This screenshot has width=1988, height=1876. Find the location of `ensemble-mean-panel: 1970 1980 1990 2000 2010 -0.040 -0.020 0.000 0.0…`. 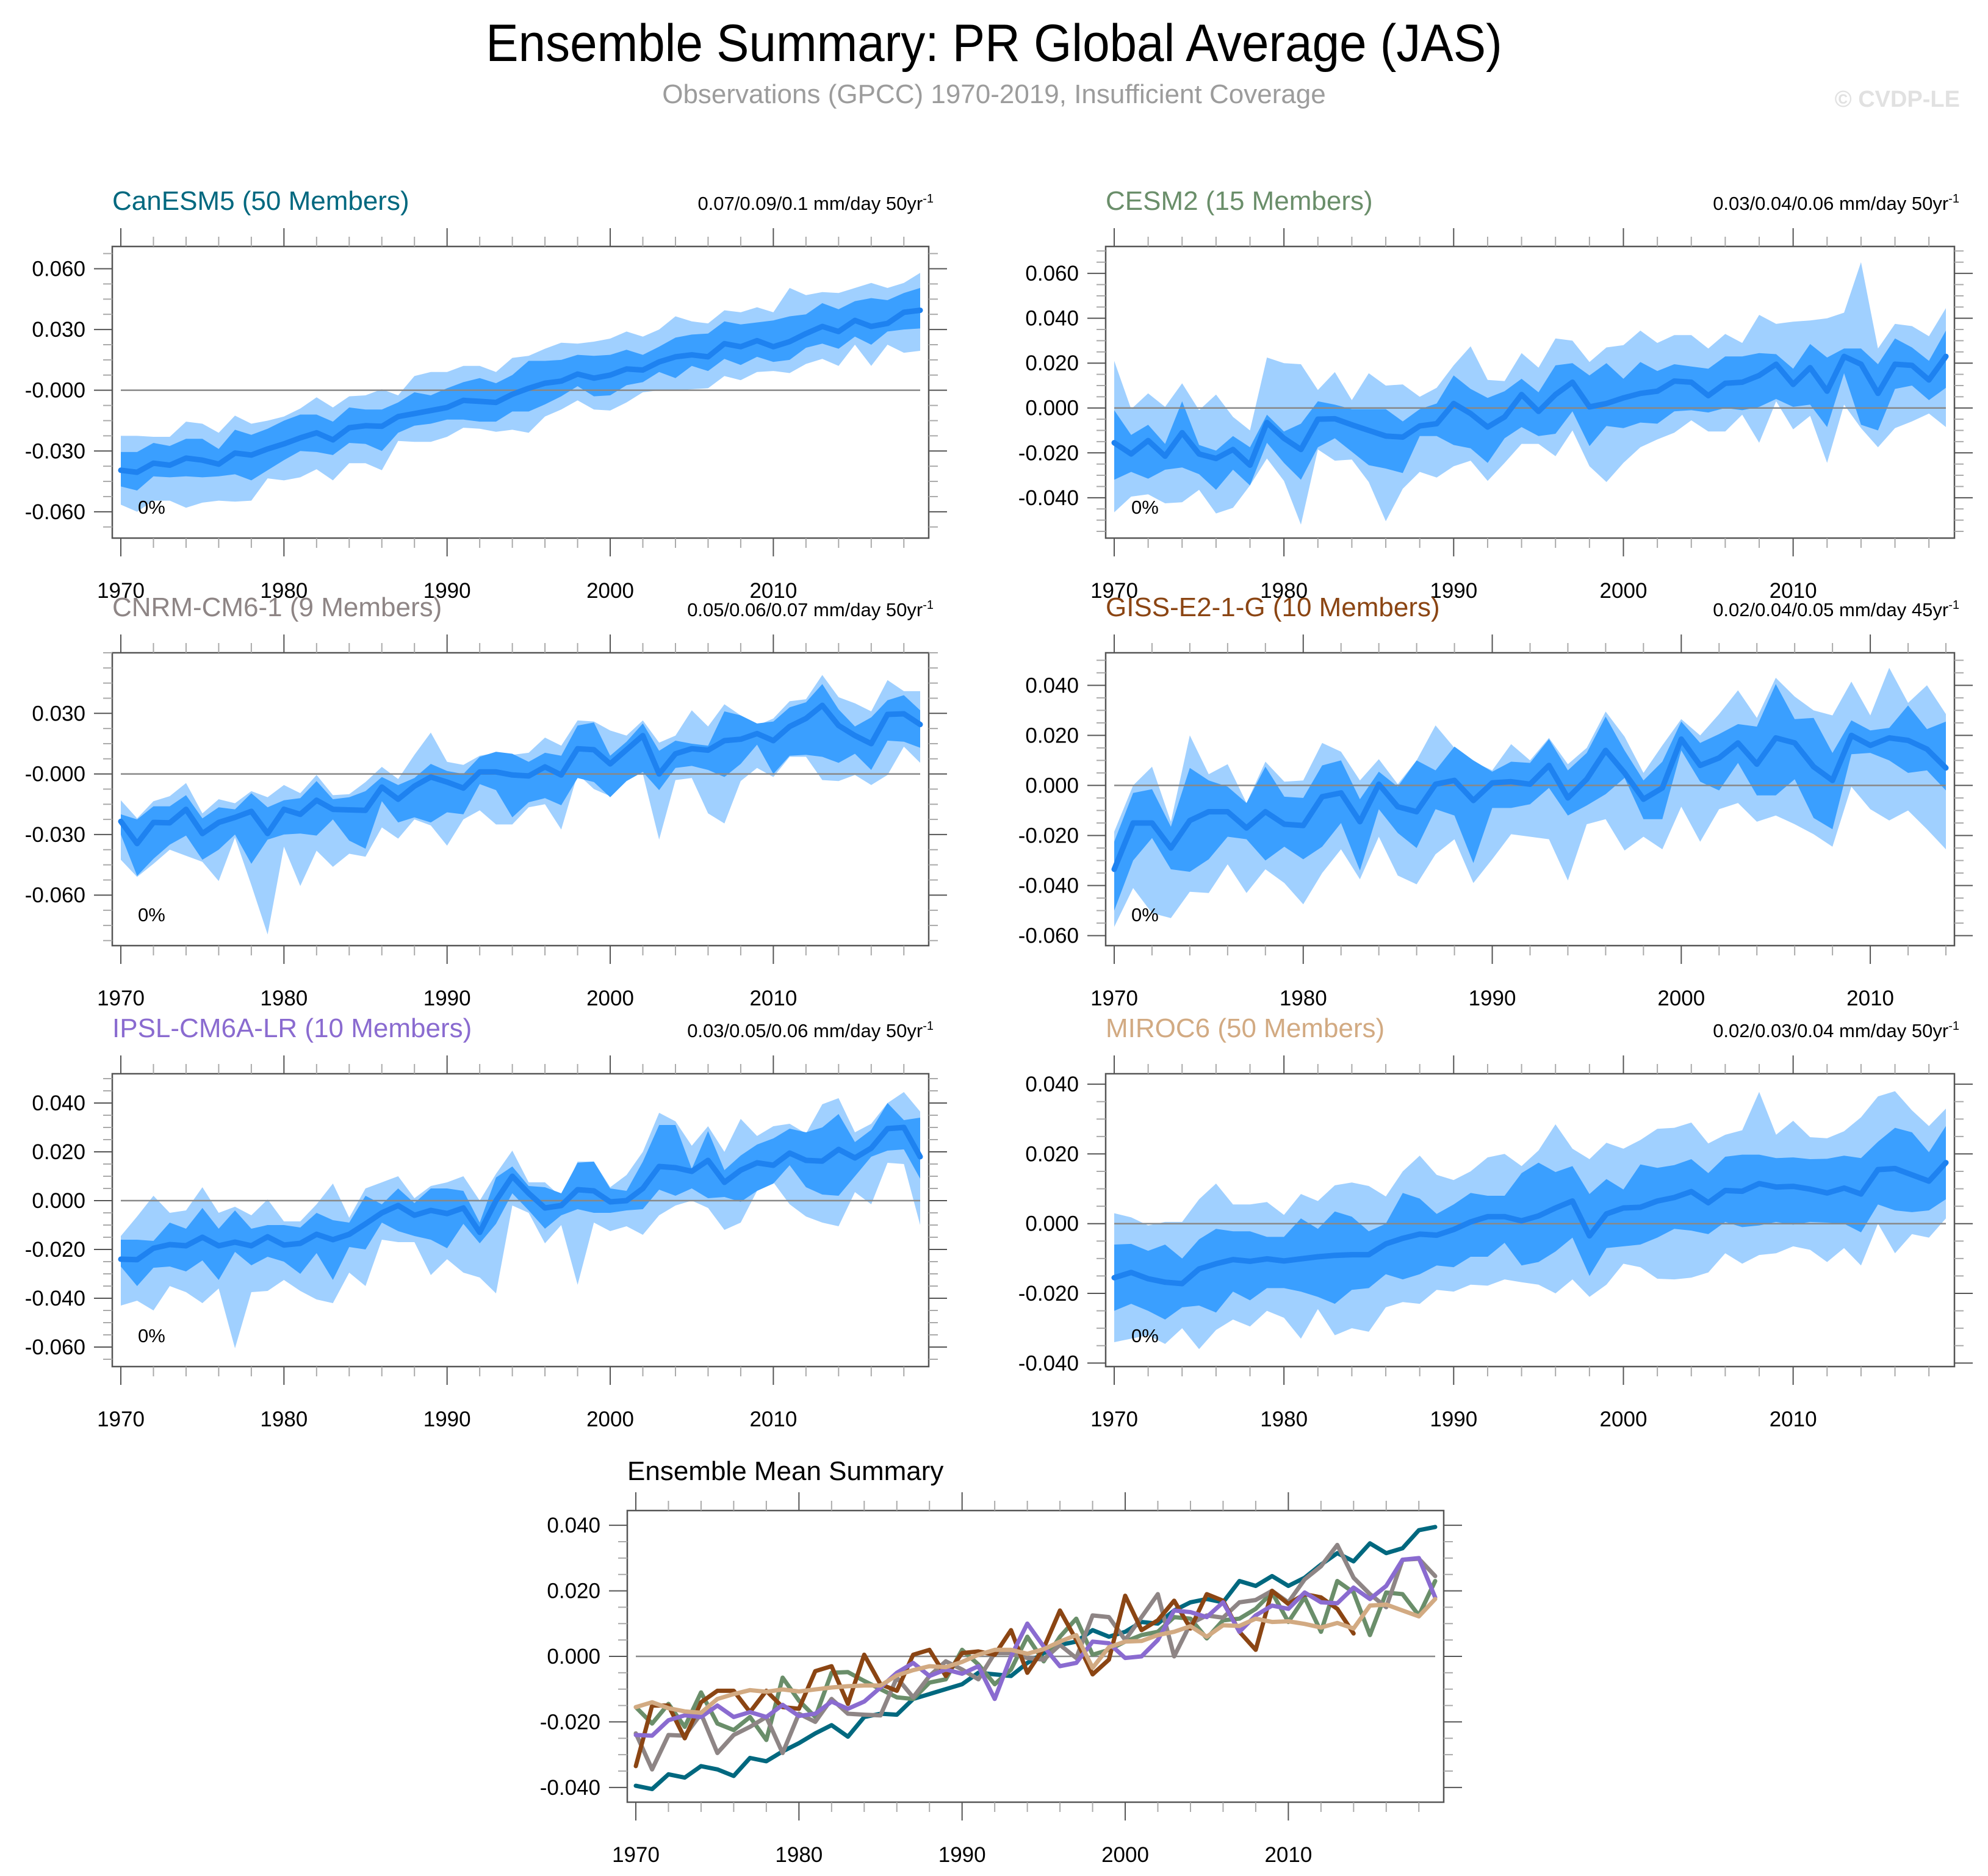

ensemble-mean-panel: 1970 1980 1990 2000 2010 -0.040 -0.020 0.000 0.0… is located at coordinates (1001, 1662).